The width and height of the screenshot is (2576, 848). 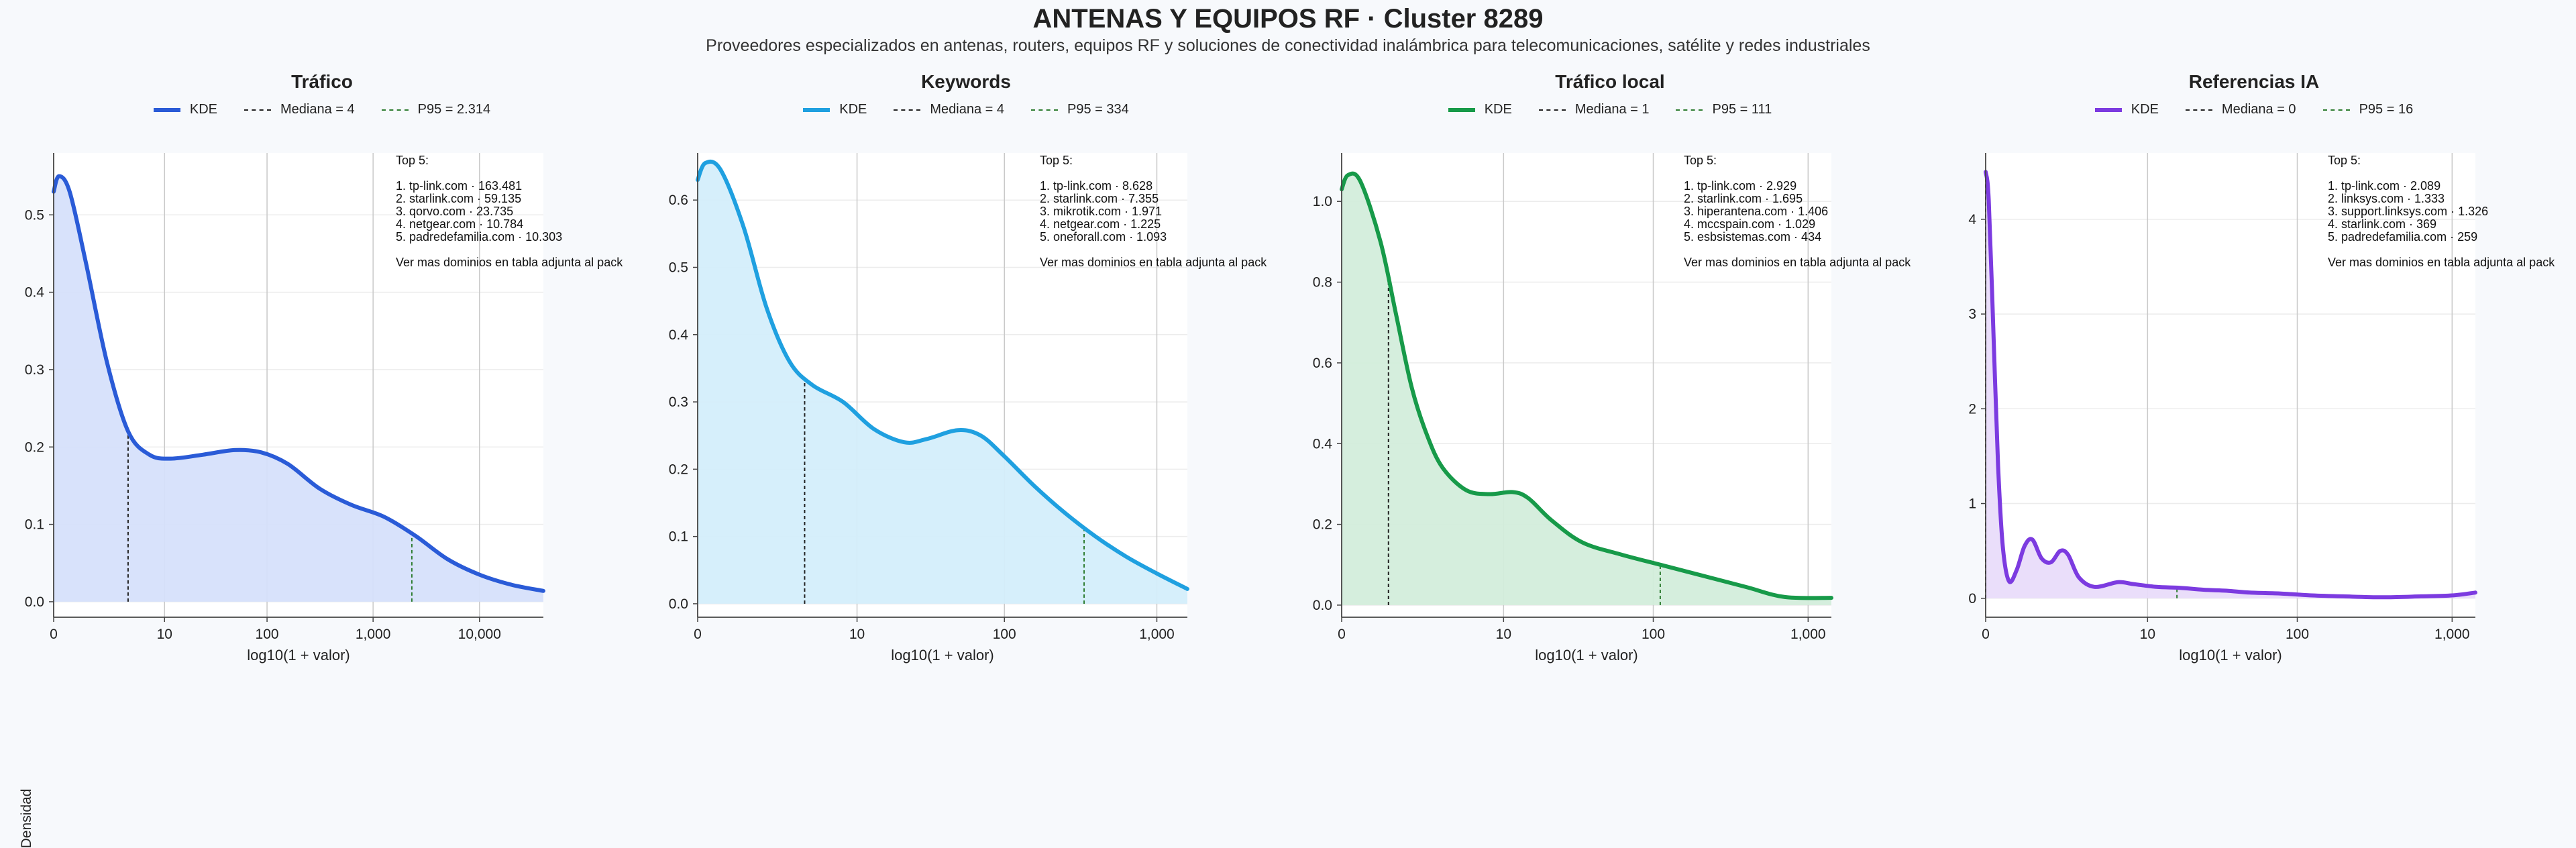 What do you see at coordinates (1322, 282) in the screenshot?
I see `y-tick-label: 0.8` at bounding box center [1322, 282].